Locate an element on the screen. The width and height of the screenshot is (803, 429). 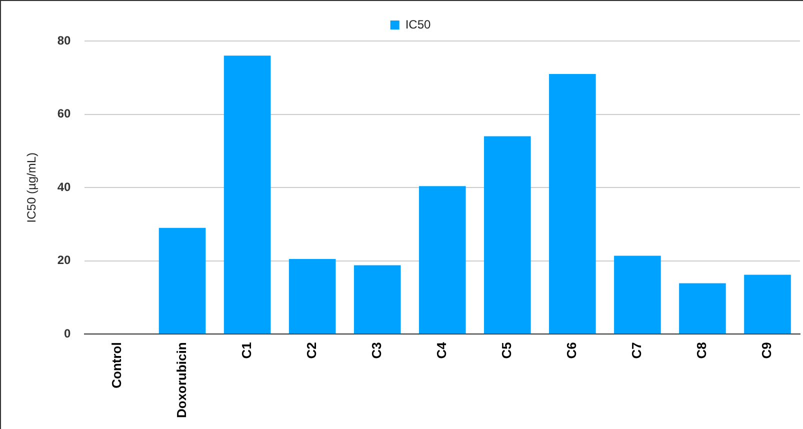
x-tick-label: C6 is located at coordinates (571, 350).